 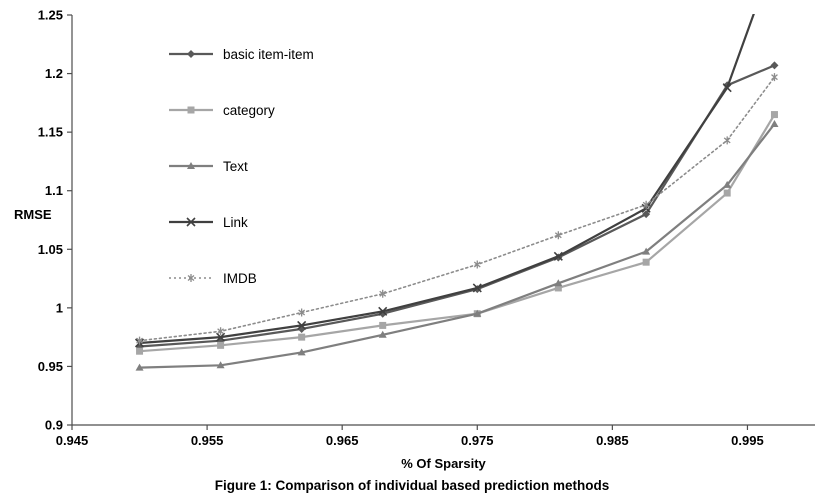 I want to click on asterisk-marker-icon, so click(x=191, y=278).